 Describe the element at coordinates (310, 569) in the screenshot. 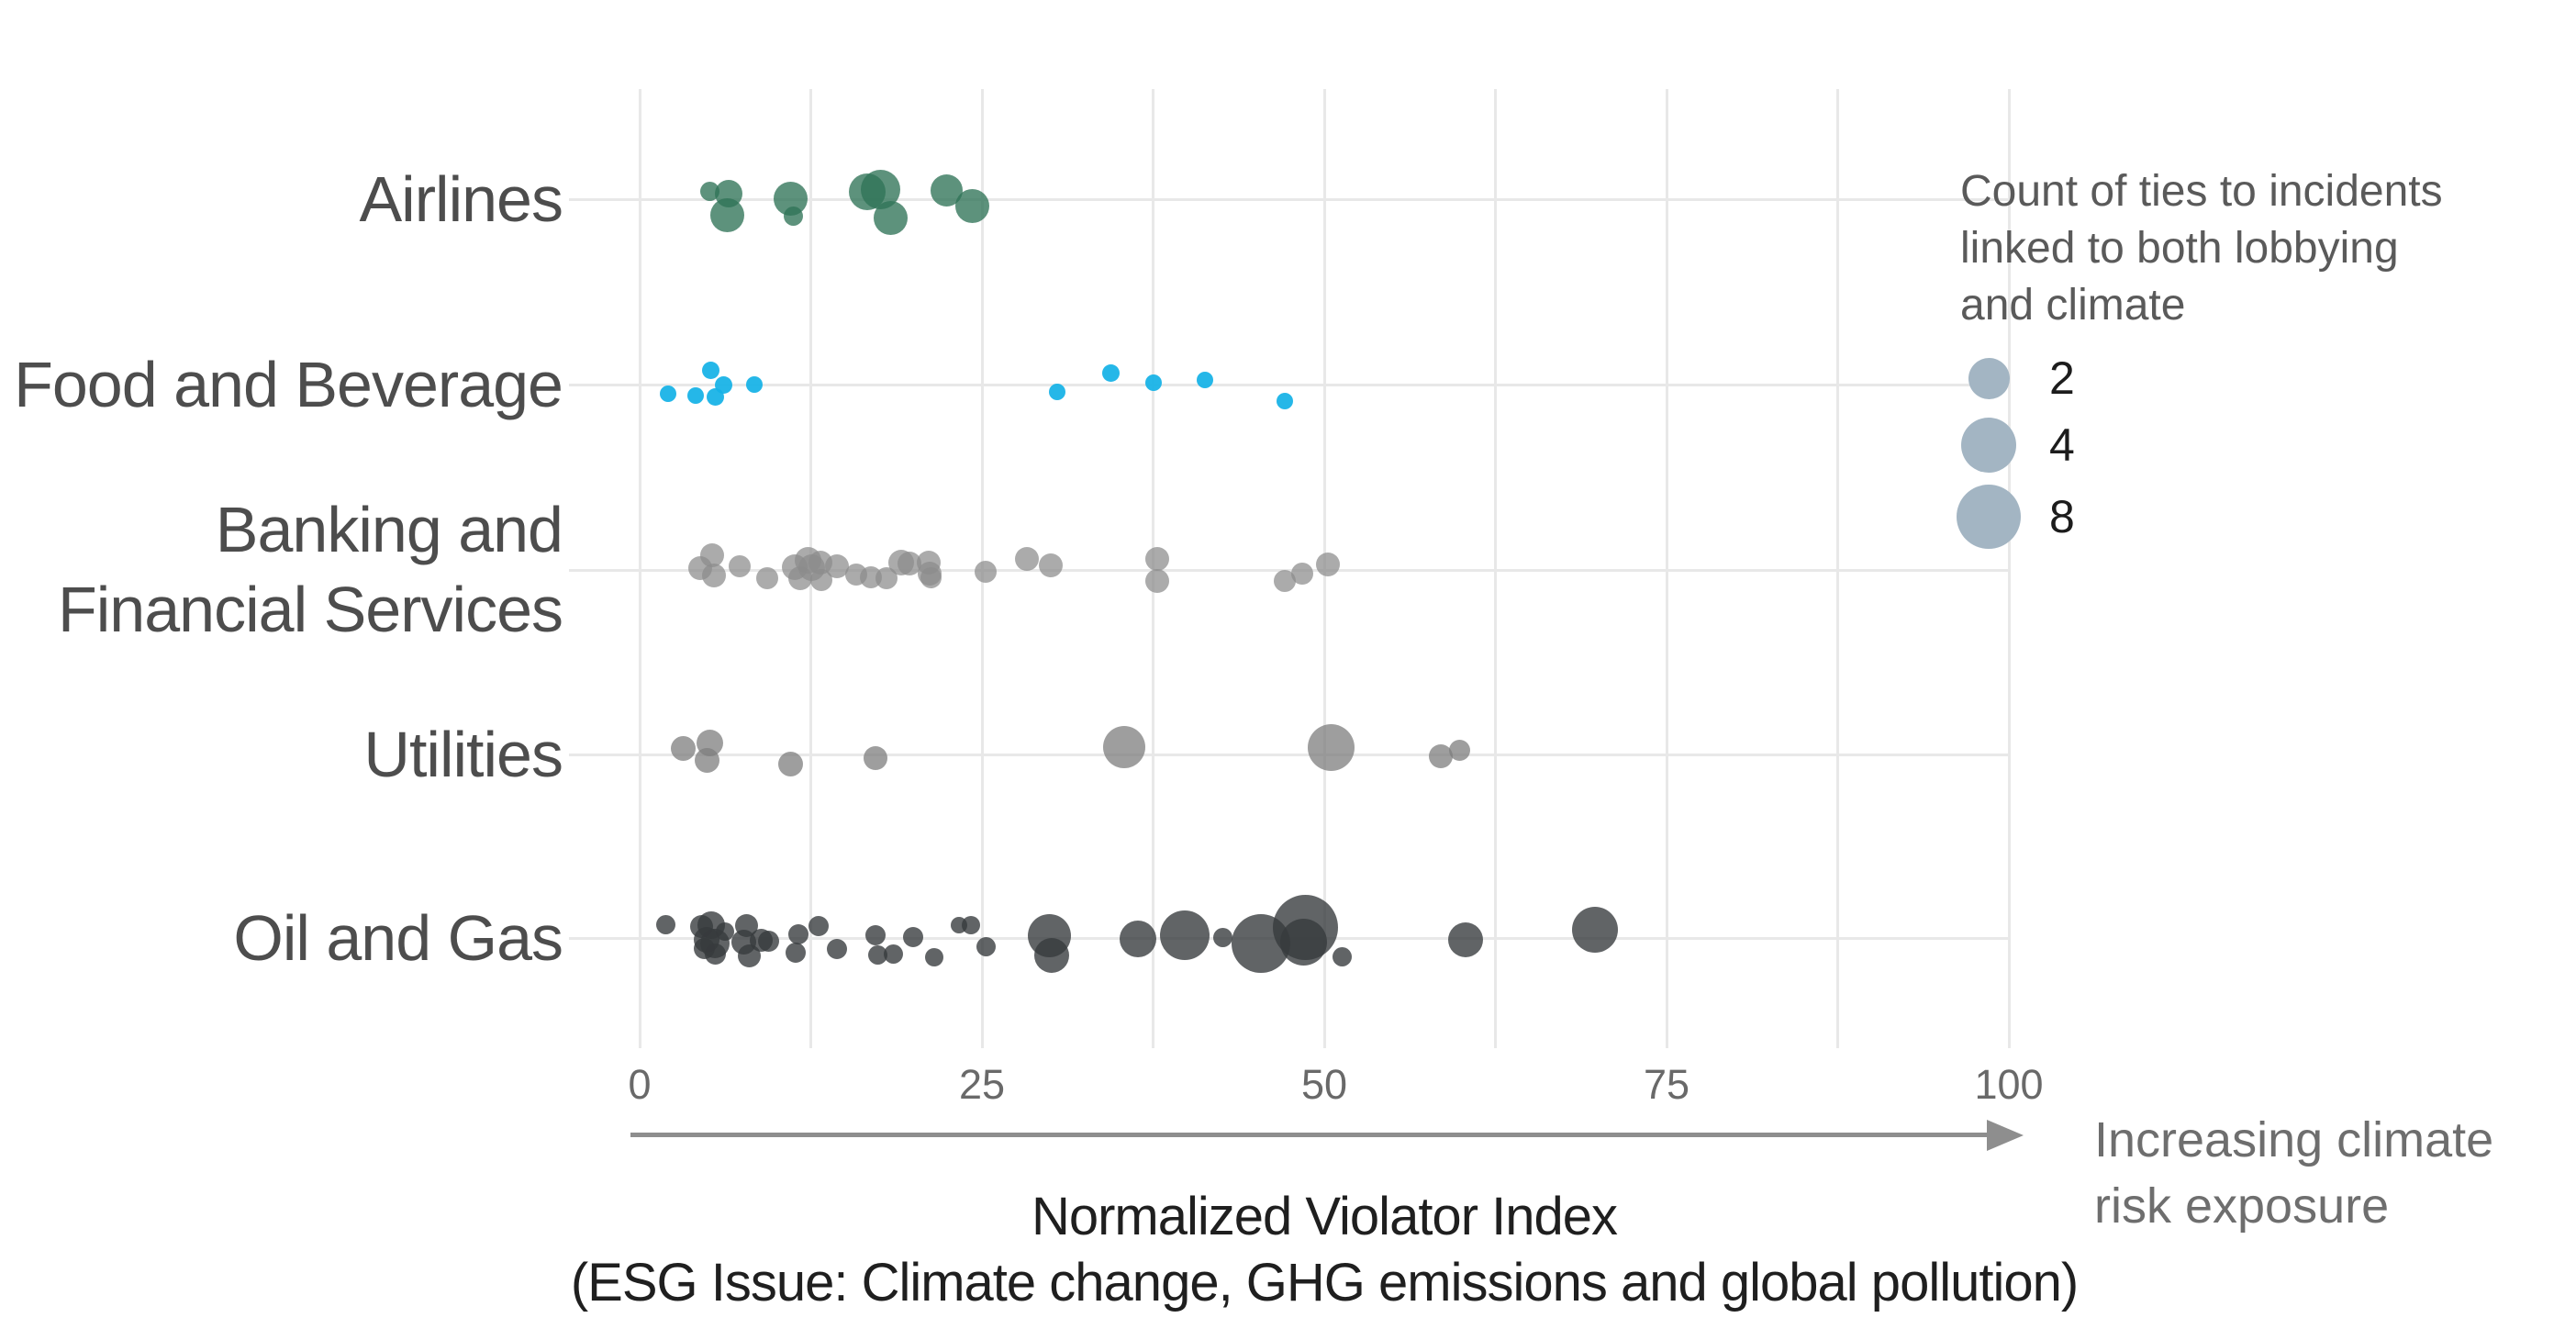

I see `category-label: Banking and Financial Services` at that location.